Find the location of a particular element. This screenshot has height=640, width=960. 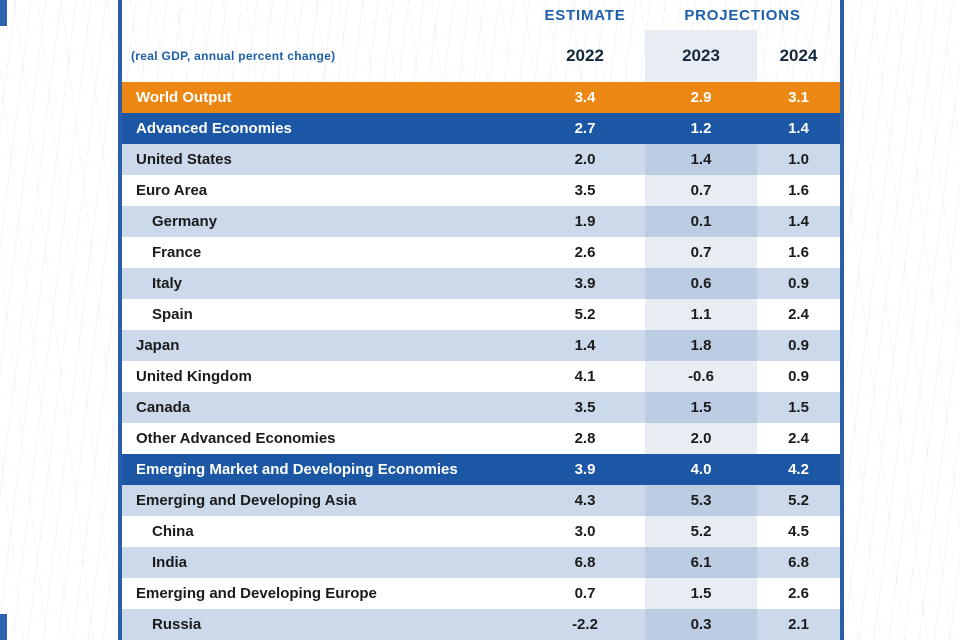

row-value-2024: 2.1 is located at coordinates (798, 624).